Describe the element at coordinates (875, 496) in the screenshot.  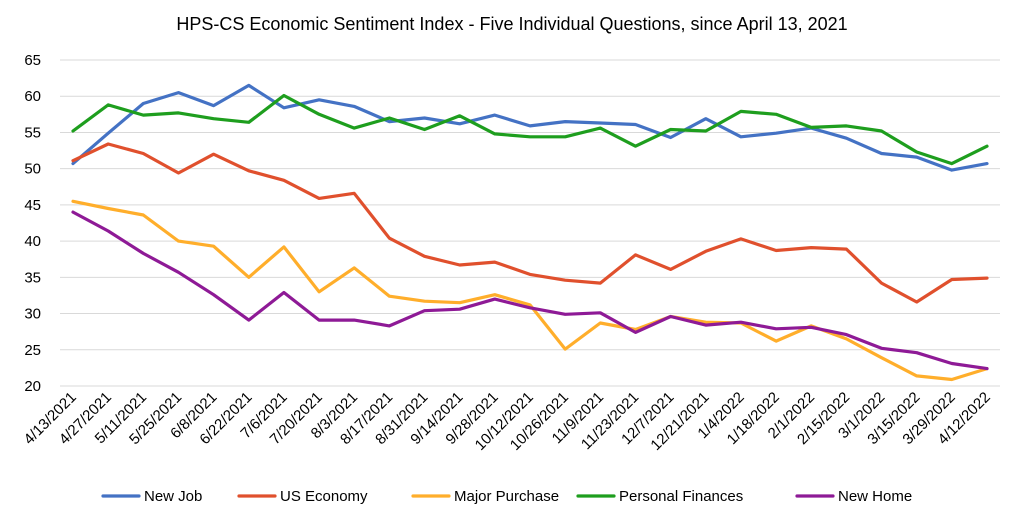
I see `legend-label-new-home: New Home` at that location.